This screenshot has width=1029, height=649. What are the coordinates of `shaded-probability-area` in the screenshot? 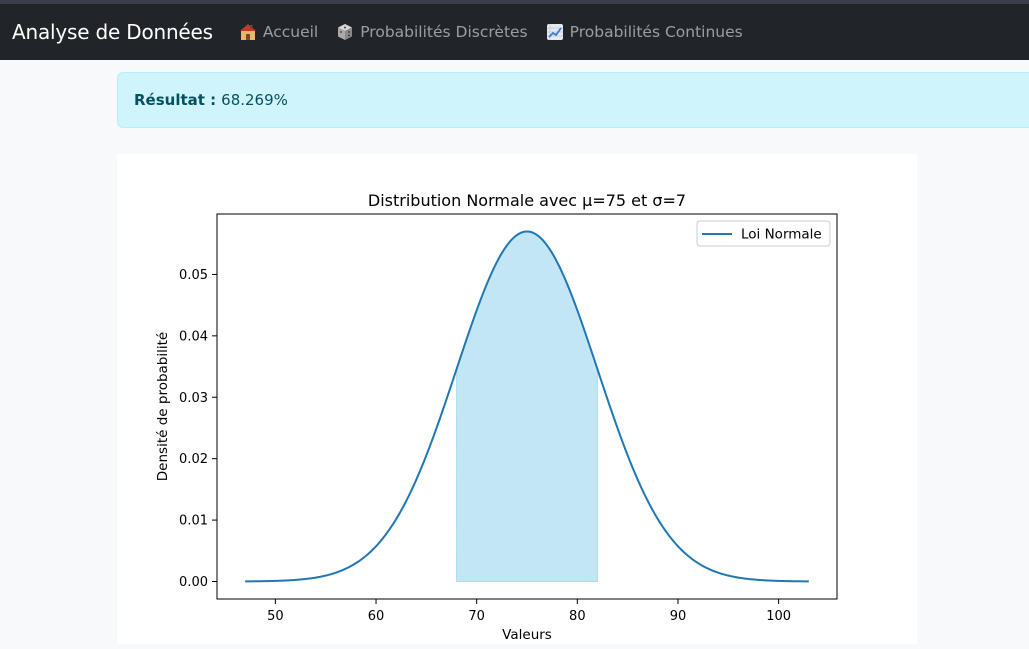 It's located at (527, 406).